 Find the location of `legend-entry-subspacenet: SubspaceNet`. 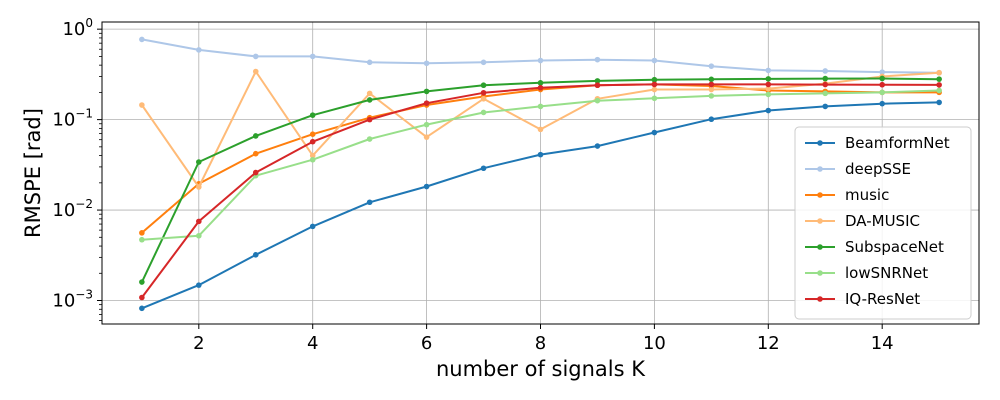

legend-entry-subspacenet: SubspaceNet is located at coordinates (874, 247).